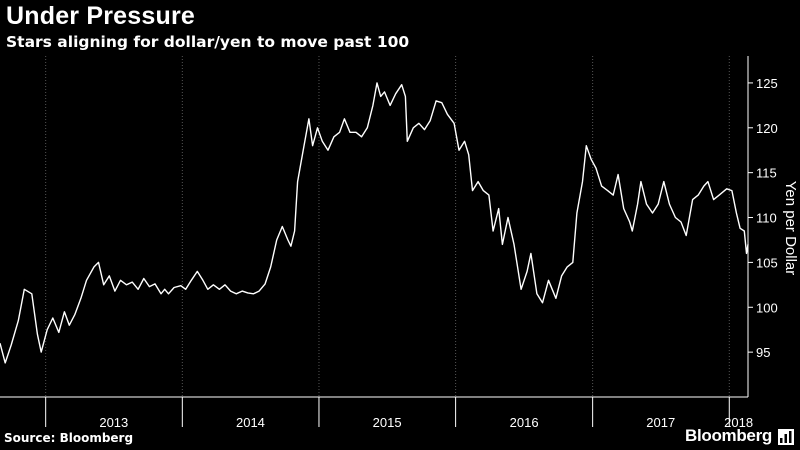 This screenshot has width=800, height=450. What do you see at coordinates (767, 83) in the screenshot?
I see `y-tick-label: 125` at bounding box center [767, 83].